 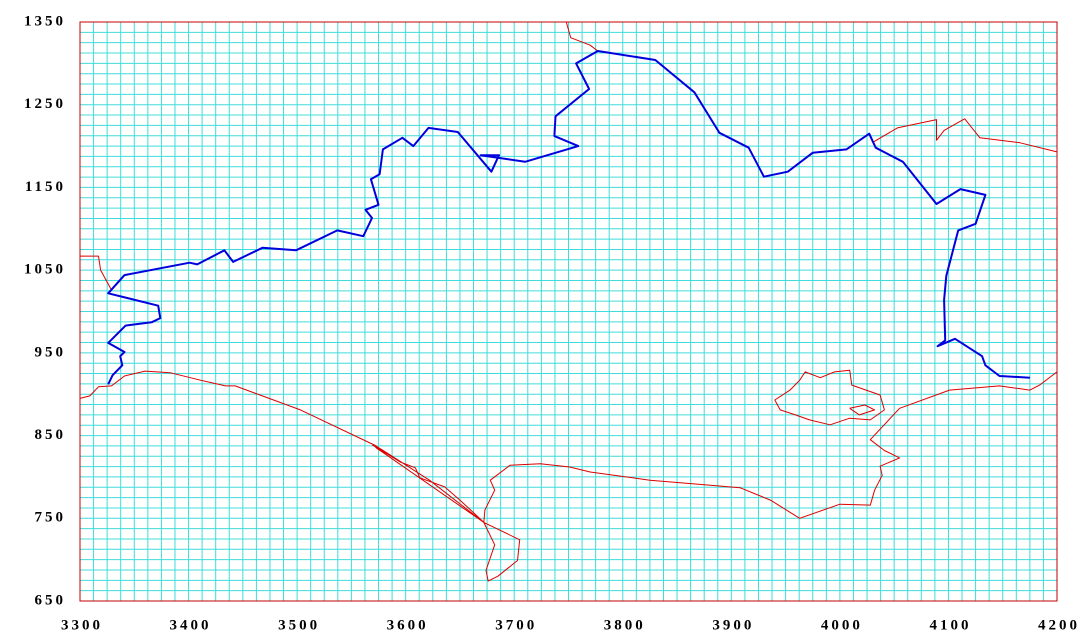 What do you see at coordinates (625, 625) in the screenshot?
I see `x-tick-label: 3800` at bounding box center [625, 625].